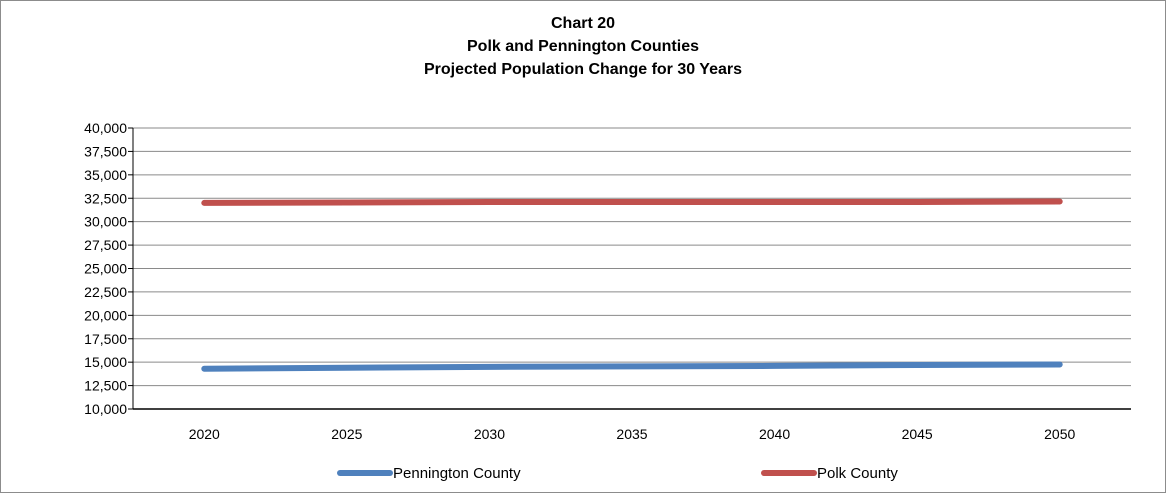  I want to click on legend-label: Pennington County, so click(457, 473).